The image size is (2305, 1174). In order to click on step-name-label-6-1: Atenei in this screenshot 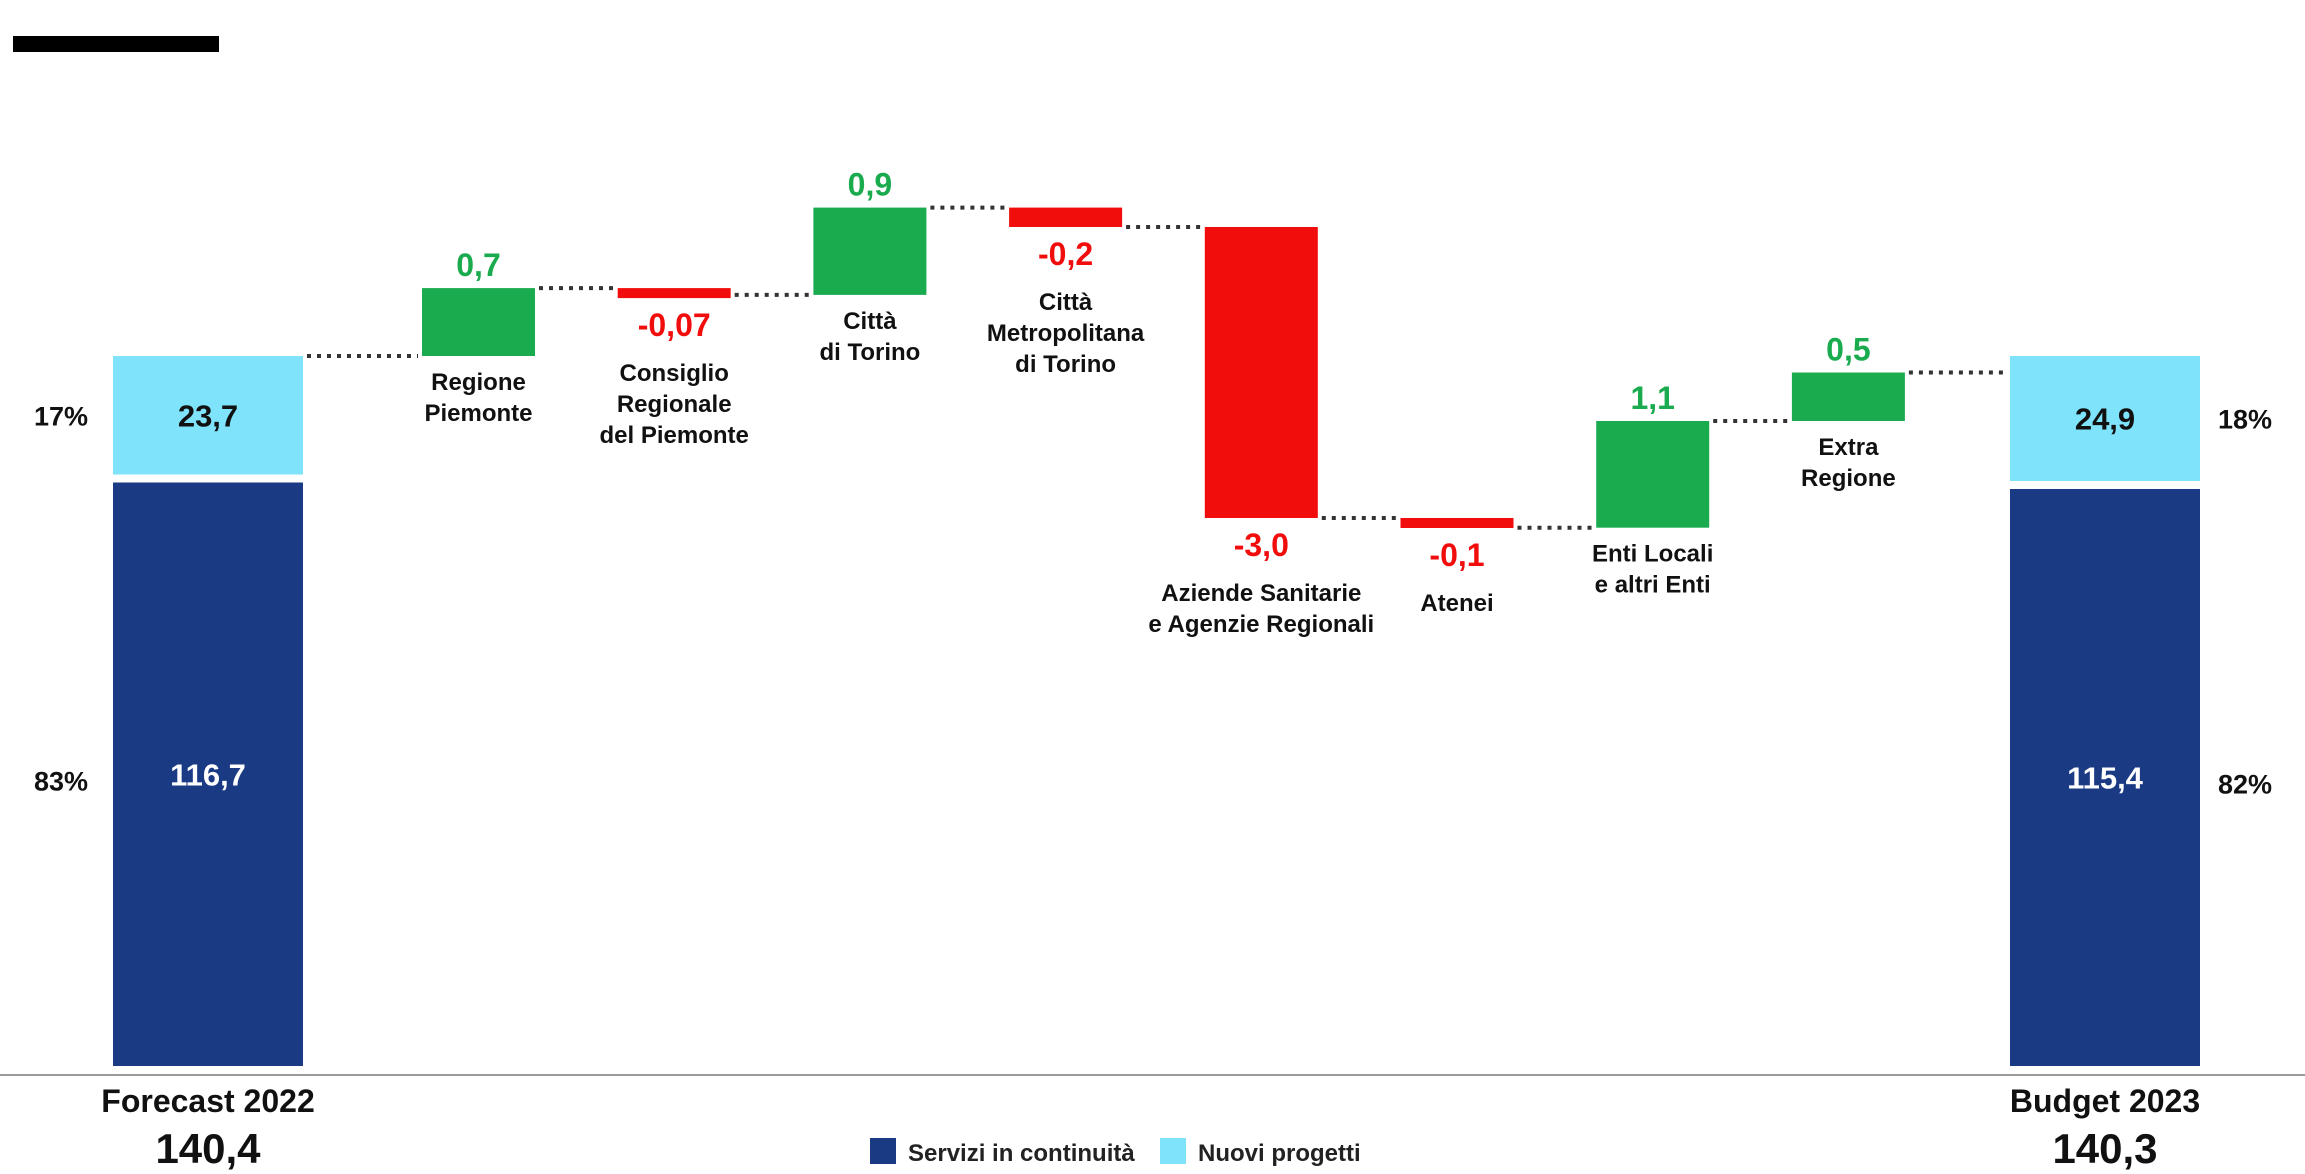, I will do `click(1456, 603)`.